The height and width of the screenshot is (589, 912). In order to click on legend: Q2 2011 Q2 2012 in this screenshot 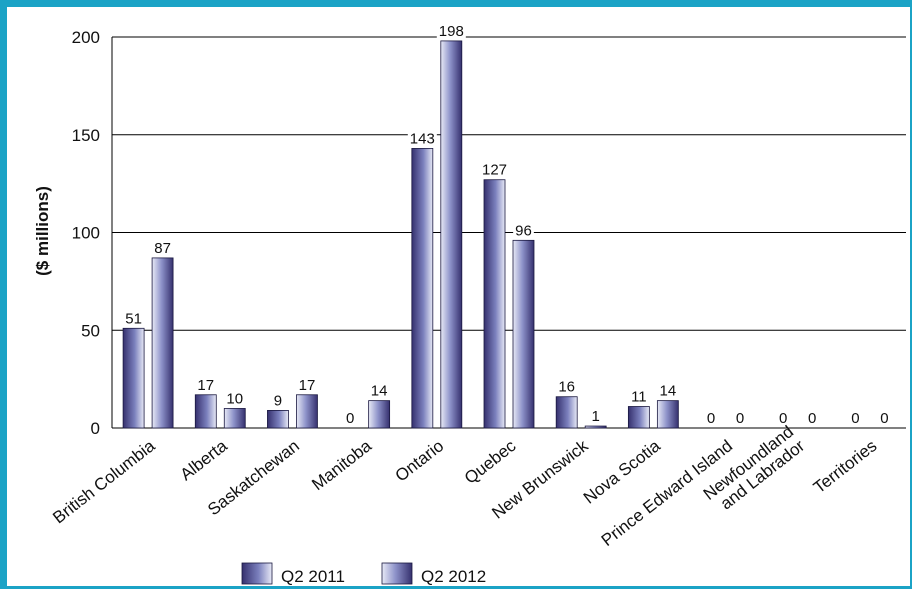, I will do `click(363, 574)`.